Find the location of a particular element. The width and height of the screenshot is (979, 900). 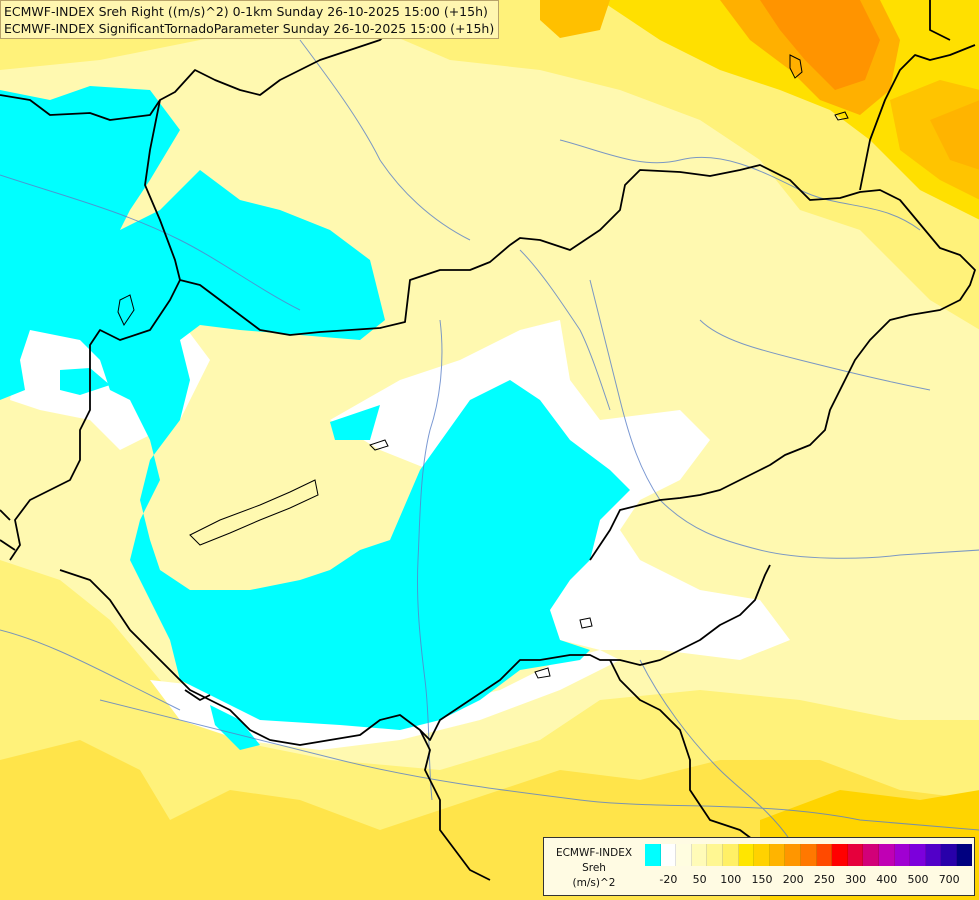

legend-tick-label: 250 is located at coordinates (824, 879).